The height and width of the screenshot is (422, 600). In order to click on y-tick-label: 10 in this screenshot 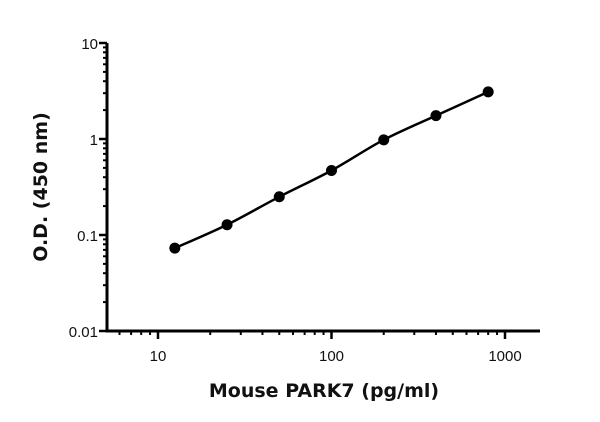, I will do `click(89, 44)`.